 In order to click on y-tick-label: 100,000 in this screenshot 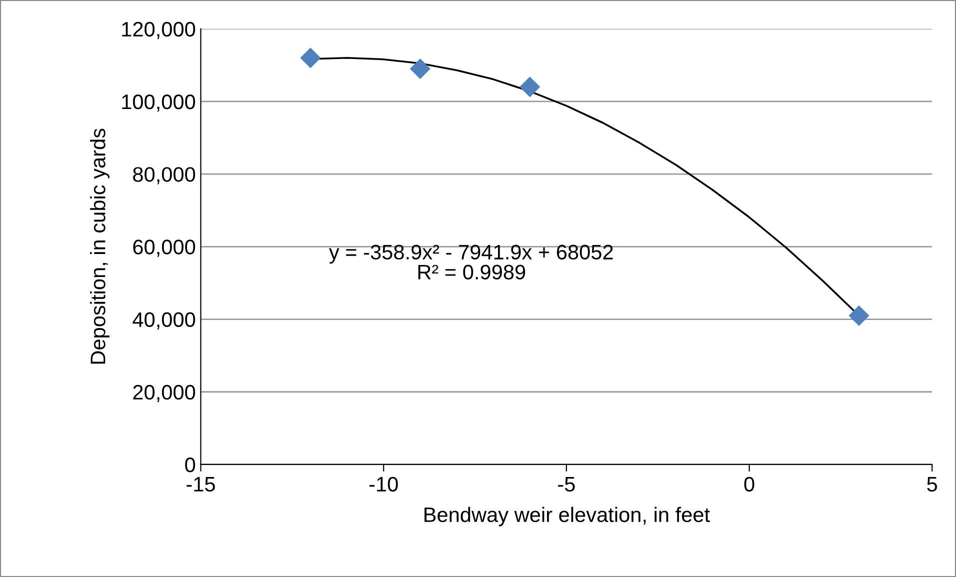, I will do `click(159, 103)`.